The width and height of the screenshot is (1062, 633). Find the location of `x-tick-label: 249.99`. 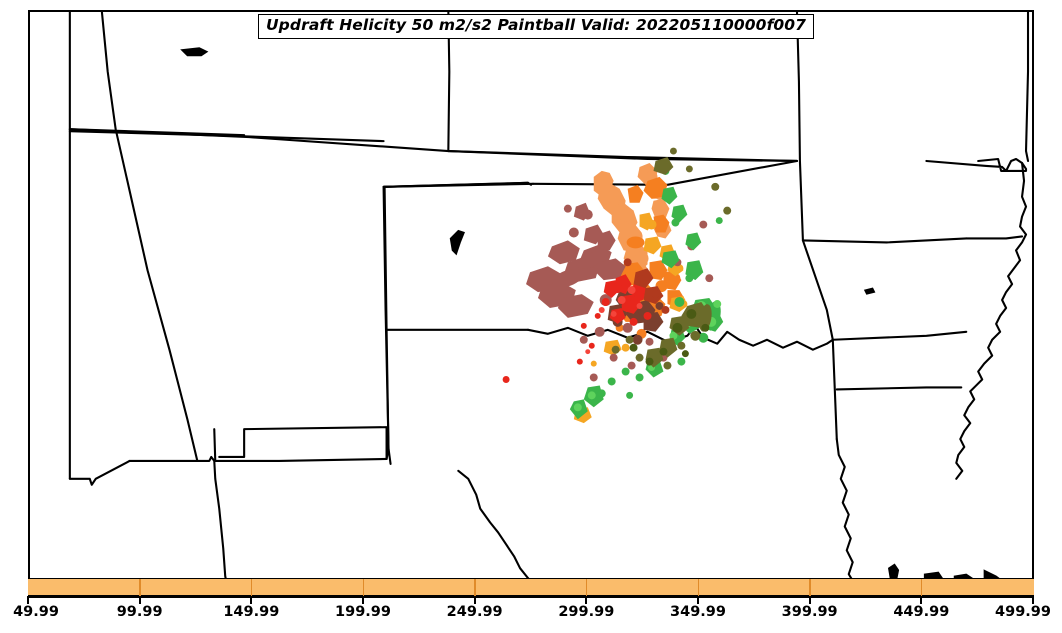

x-tick-label: 249.99 is located at coordinates (474, 612).